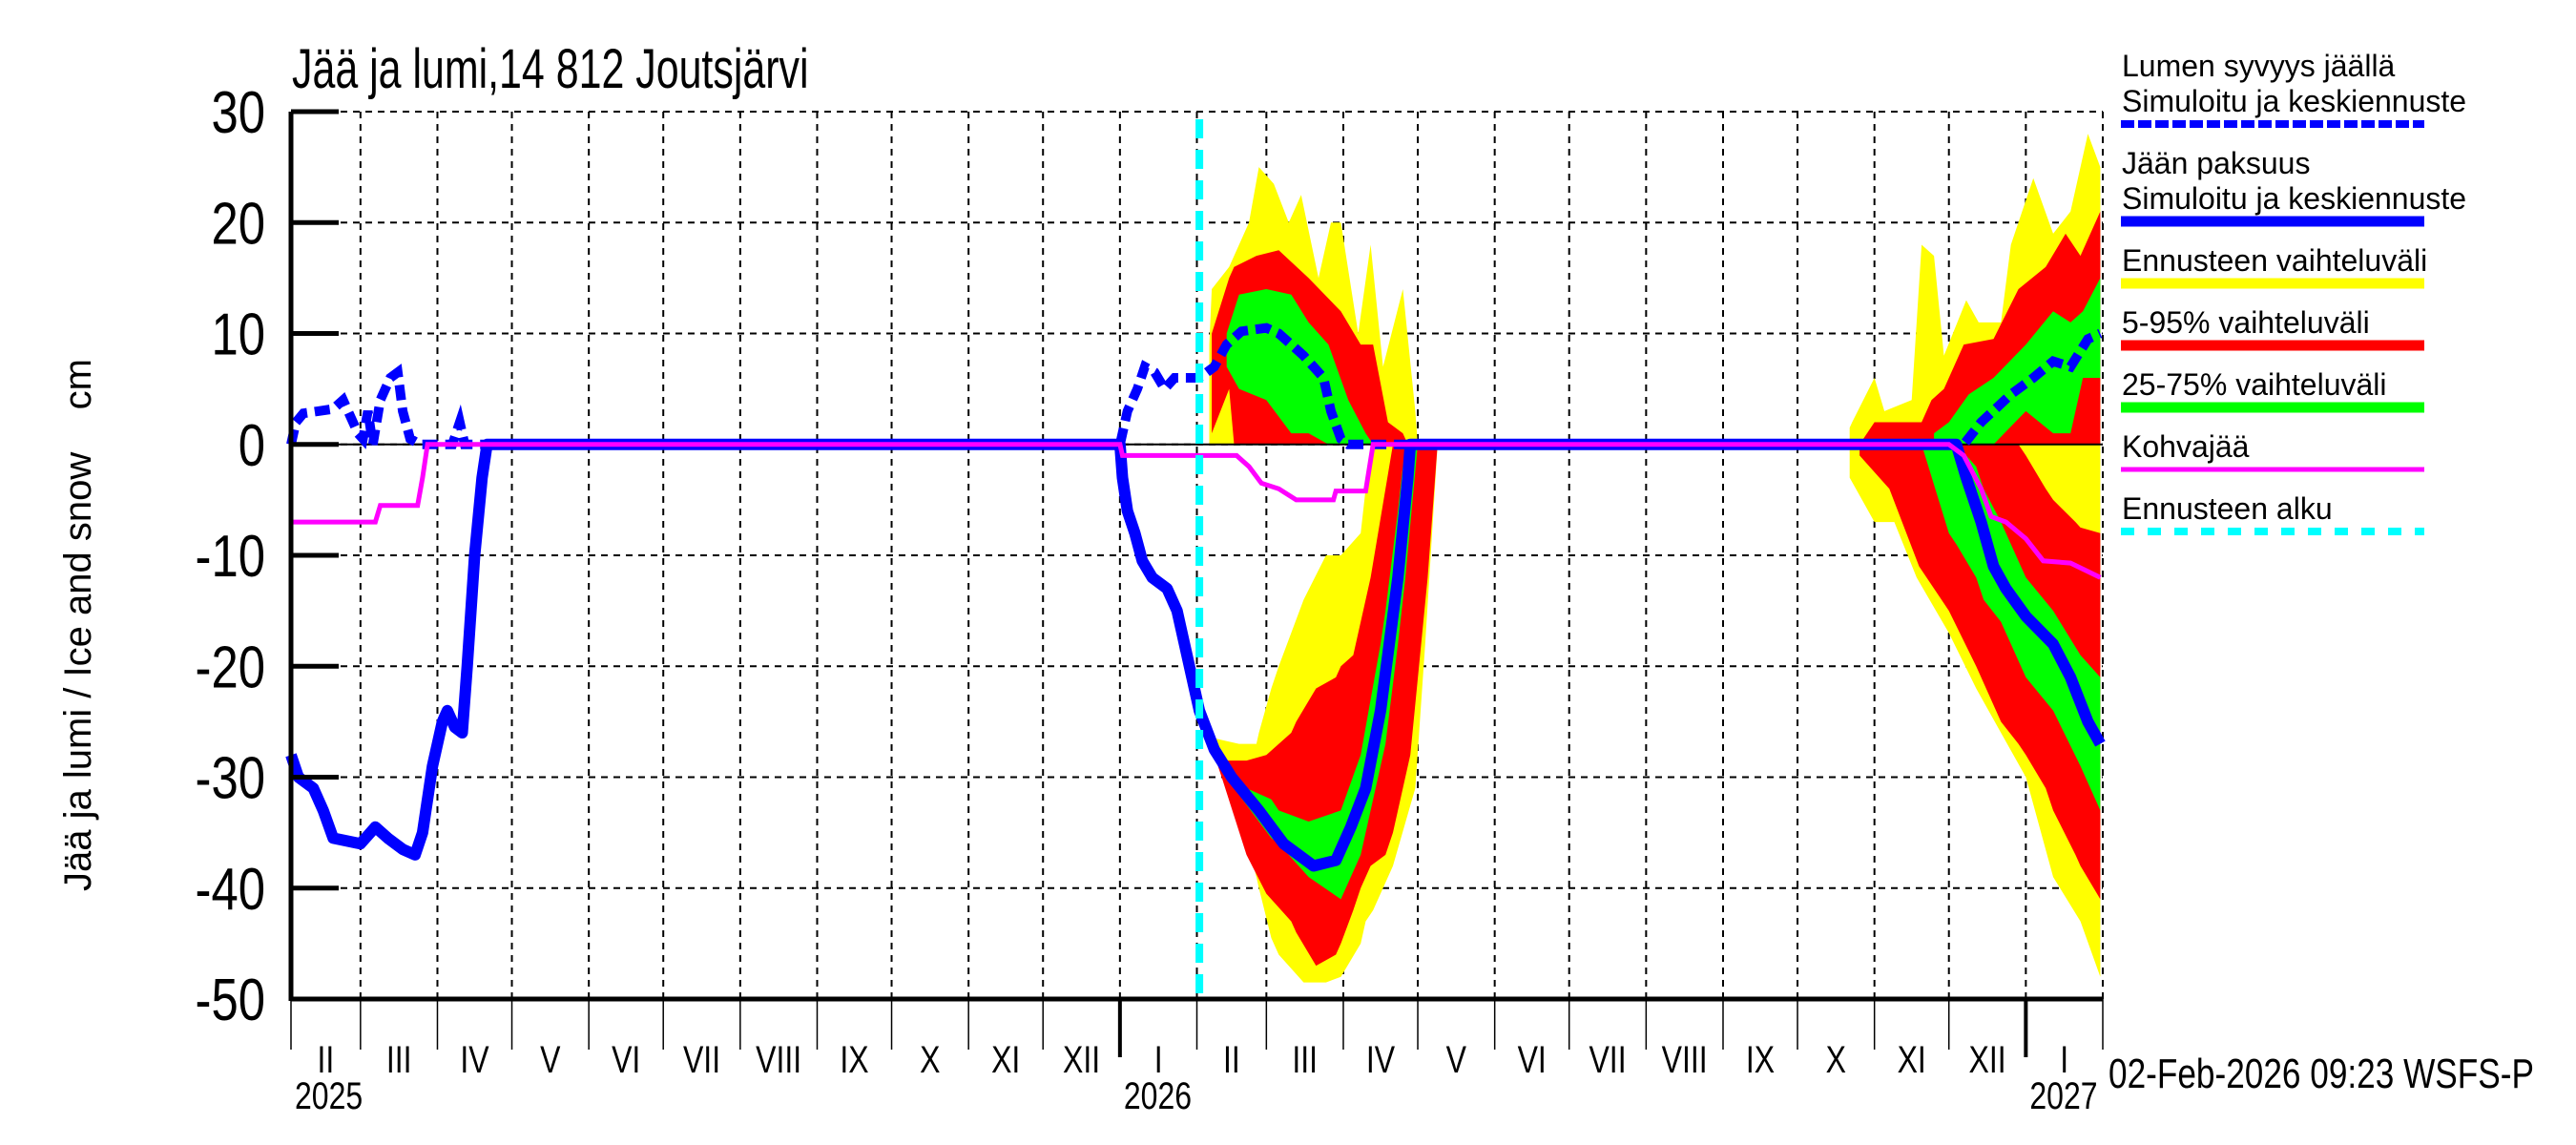 This screenshot has width=2576, height=1145. Describe the element at coordinates (2227, 508) in the screenshot. I see `legend-label: Ennusteen alku` at that location.